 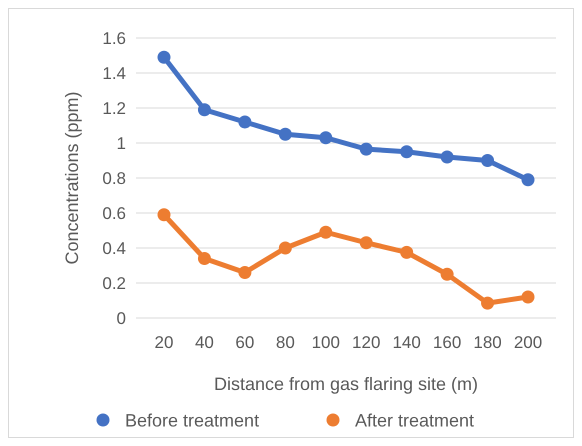 I want to click on x-tick-label: 120, so click(x=366, y=342).